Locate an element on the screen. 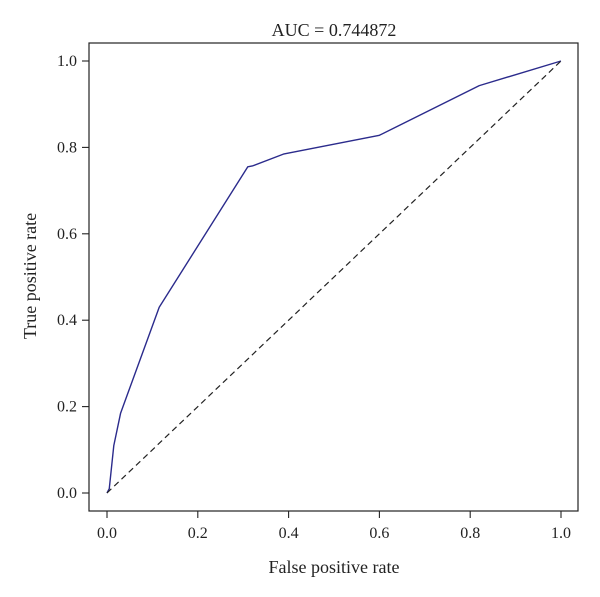 The height and width of the screenshot is (597, 600). x-tick-label: 0.4 is located at coordinates (289, 533).